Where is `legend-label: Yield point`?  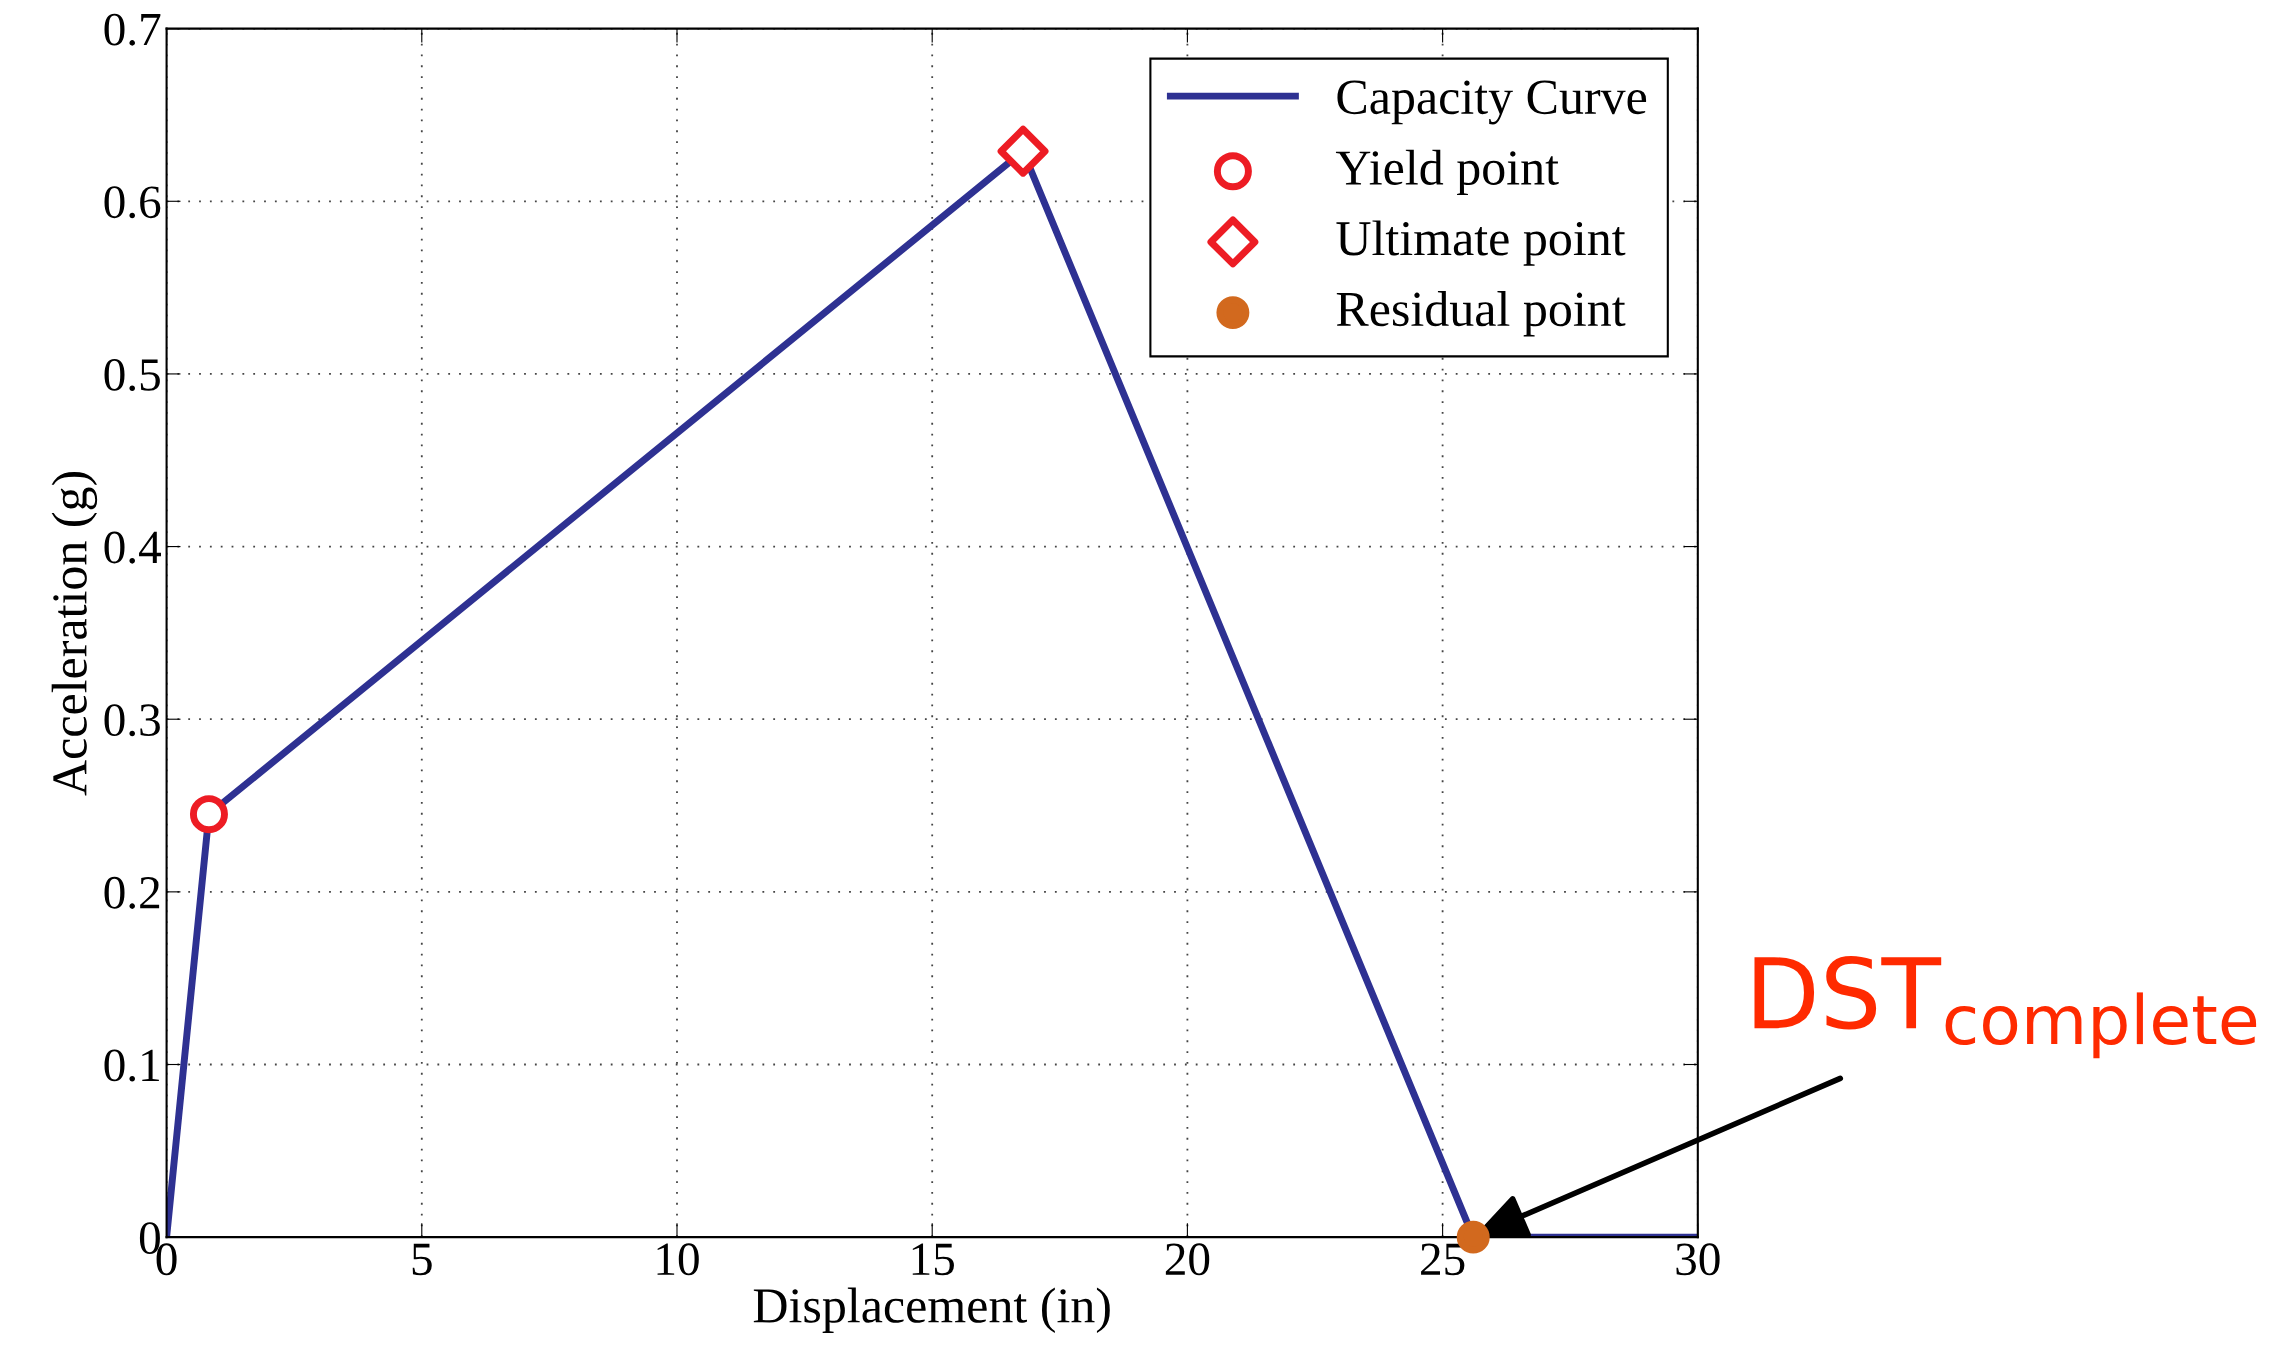
legend-label: Yield point is located at coordinates (1447, 172).